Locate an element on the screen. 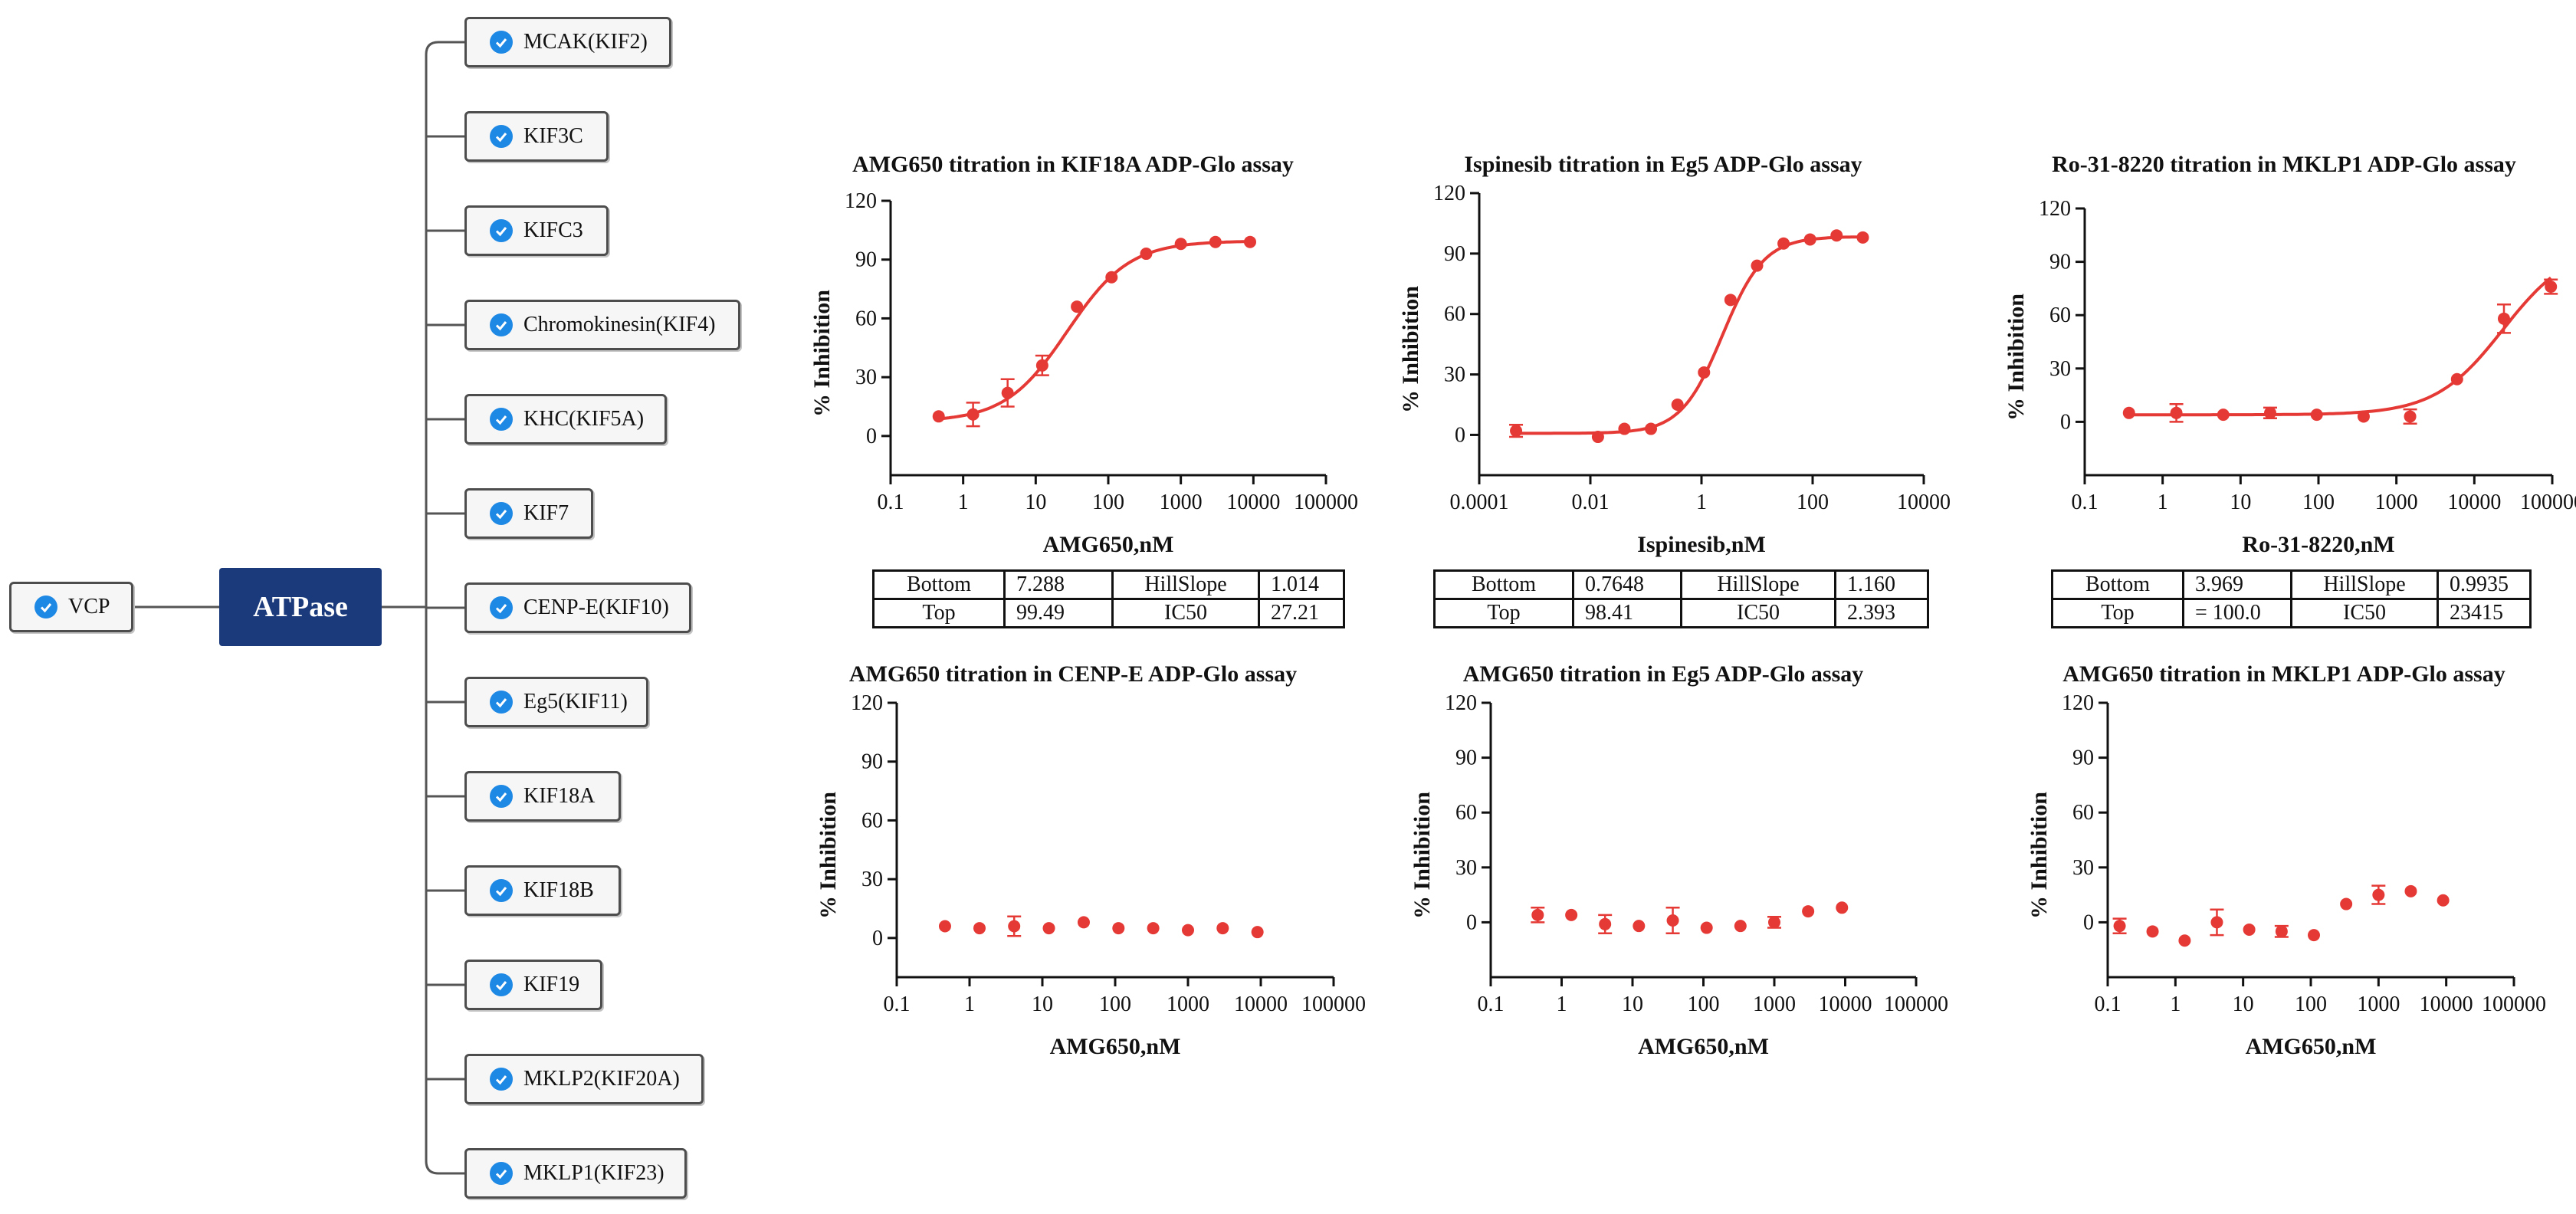  fit-params-row: Bottom 3.969 HillSlope 0.9935 is located at coordinates (2291, 584).